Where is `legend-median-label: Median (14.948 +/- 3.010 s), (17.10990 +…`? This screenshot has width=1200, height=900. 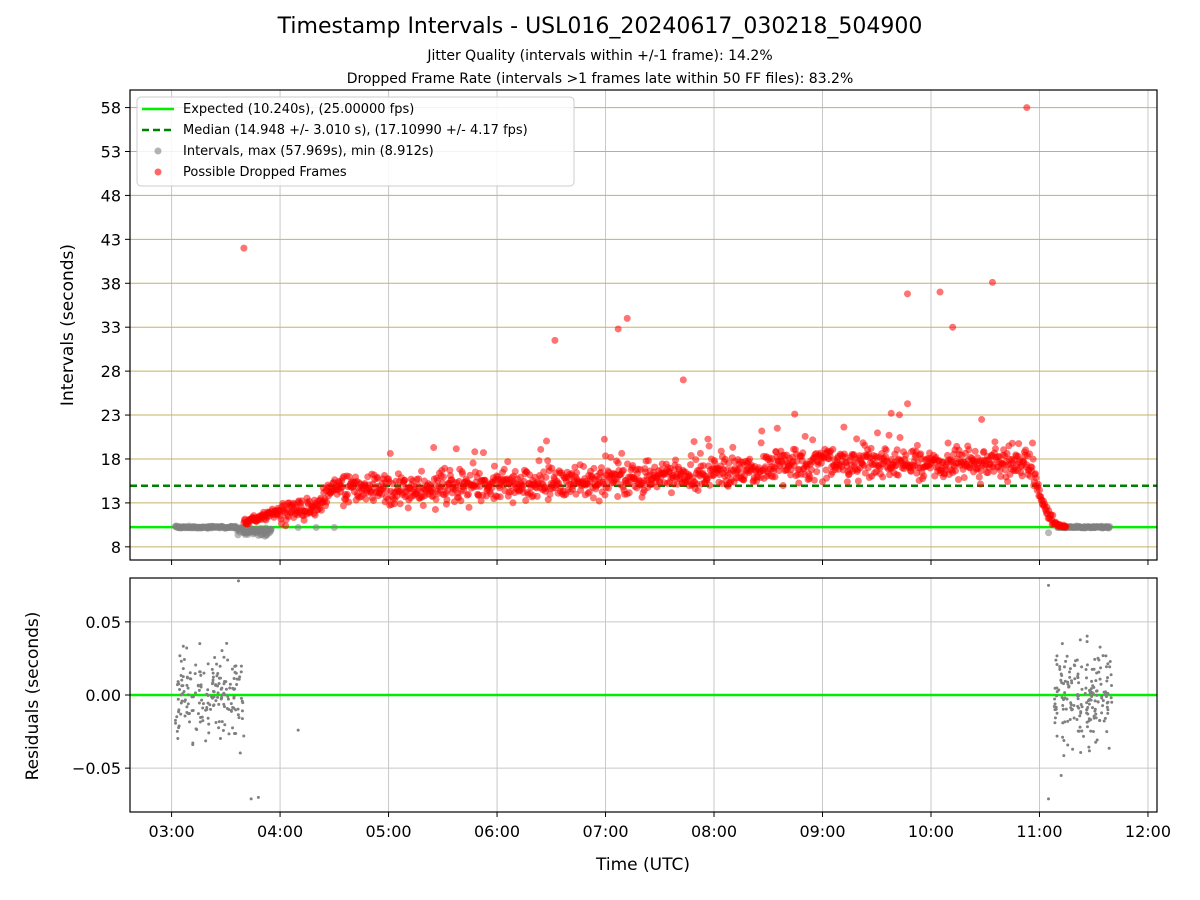
legend-median-label: Median (14.948 +/- 3.010 s), (17.10990 +… is located at coordinates (355, 130).